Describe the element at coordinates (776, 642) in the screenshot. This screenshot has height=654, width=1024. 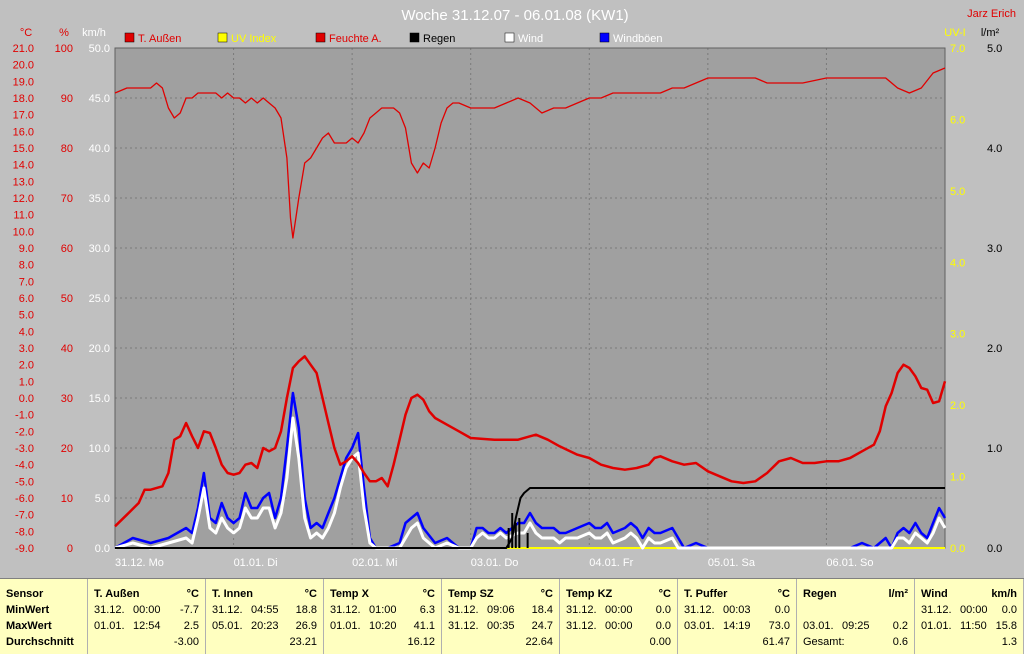
I see `stats-value: 61.47` at that location.